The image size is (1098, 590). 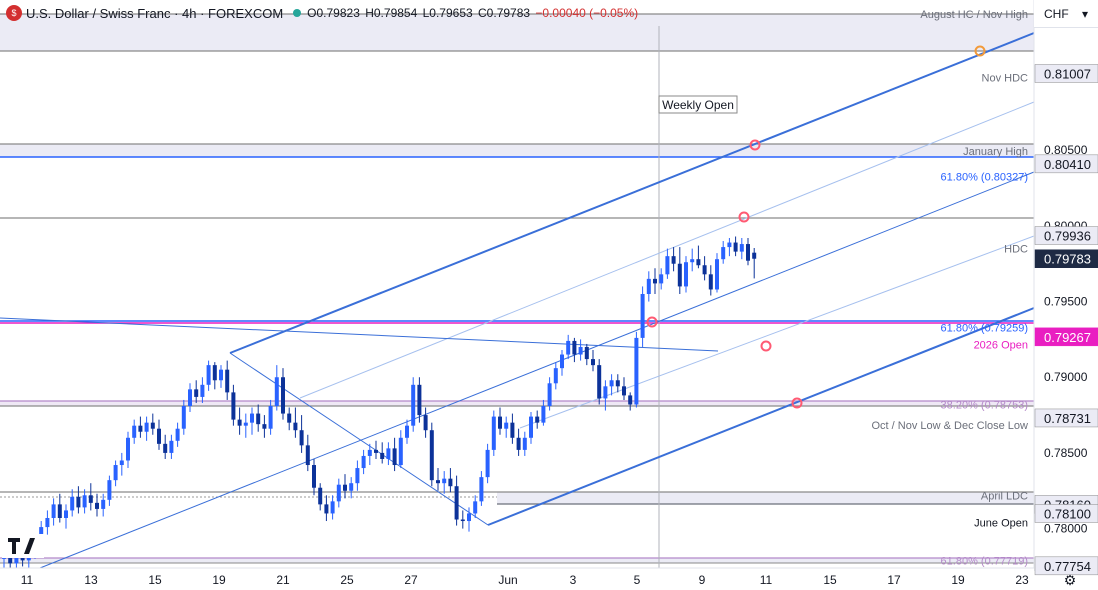 I want to click on nov-hdc-marker, so click(x=980, y=51).